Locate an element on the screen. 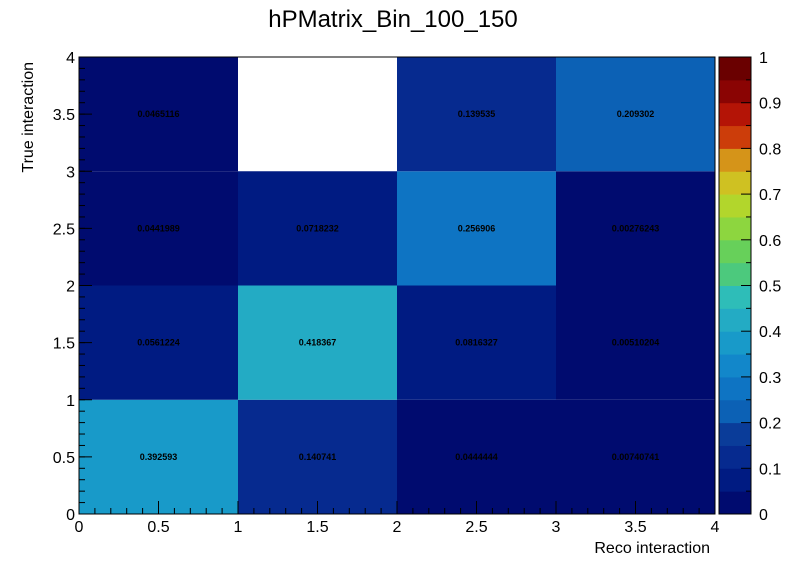  x-tick-label: 2.5 is located at coordinates (476, 527).